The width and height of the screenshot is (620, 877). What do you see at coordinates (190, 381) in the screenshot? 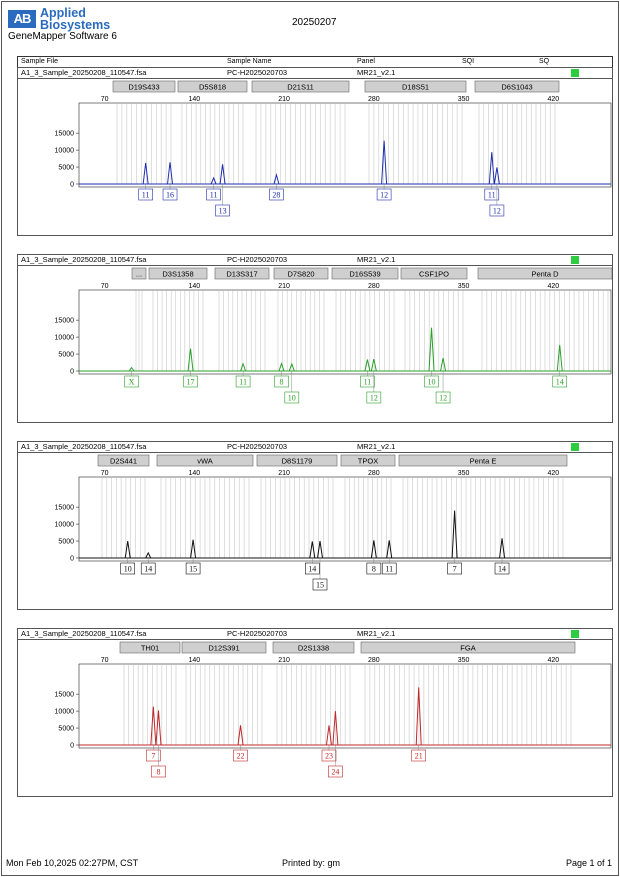
I see `allele-label: 17` at bounding box center [190, 381].